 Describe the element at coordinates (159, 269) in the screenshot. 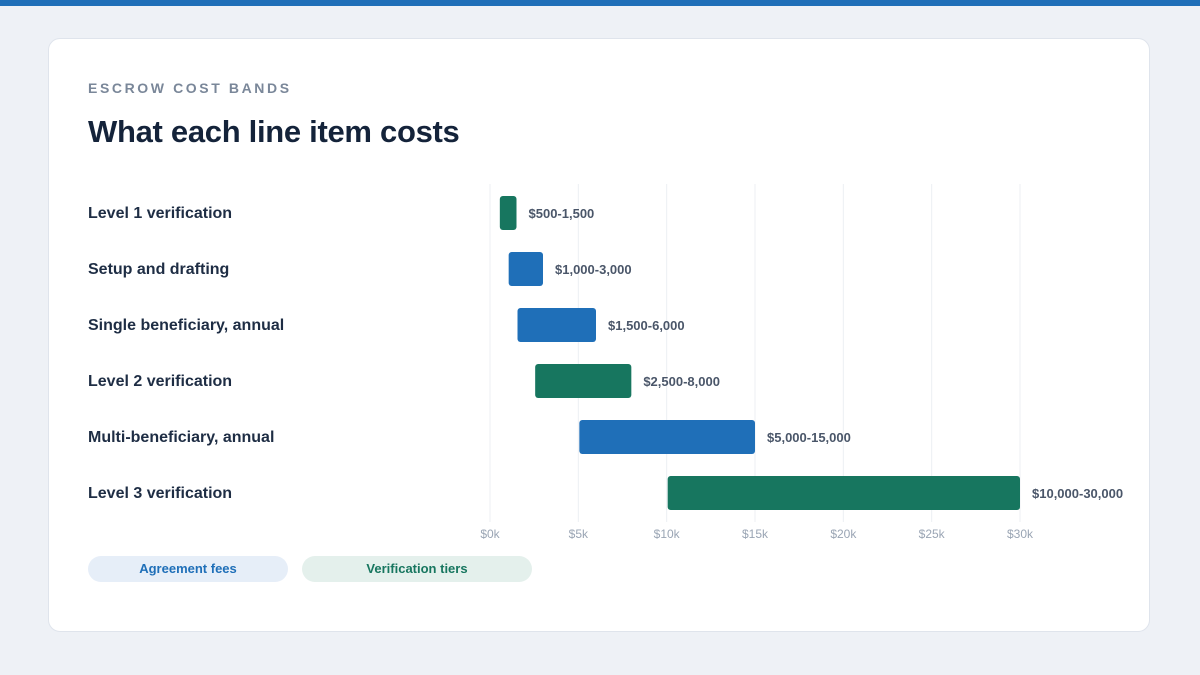

I see `row-label: Setup and drafting` at that location.